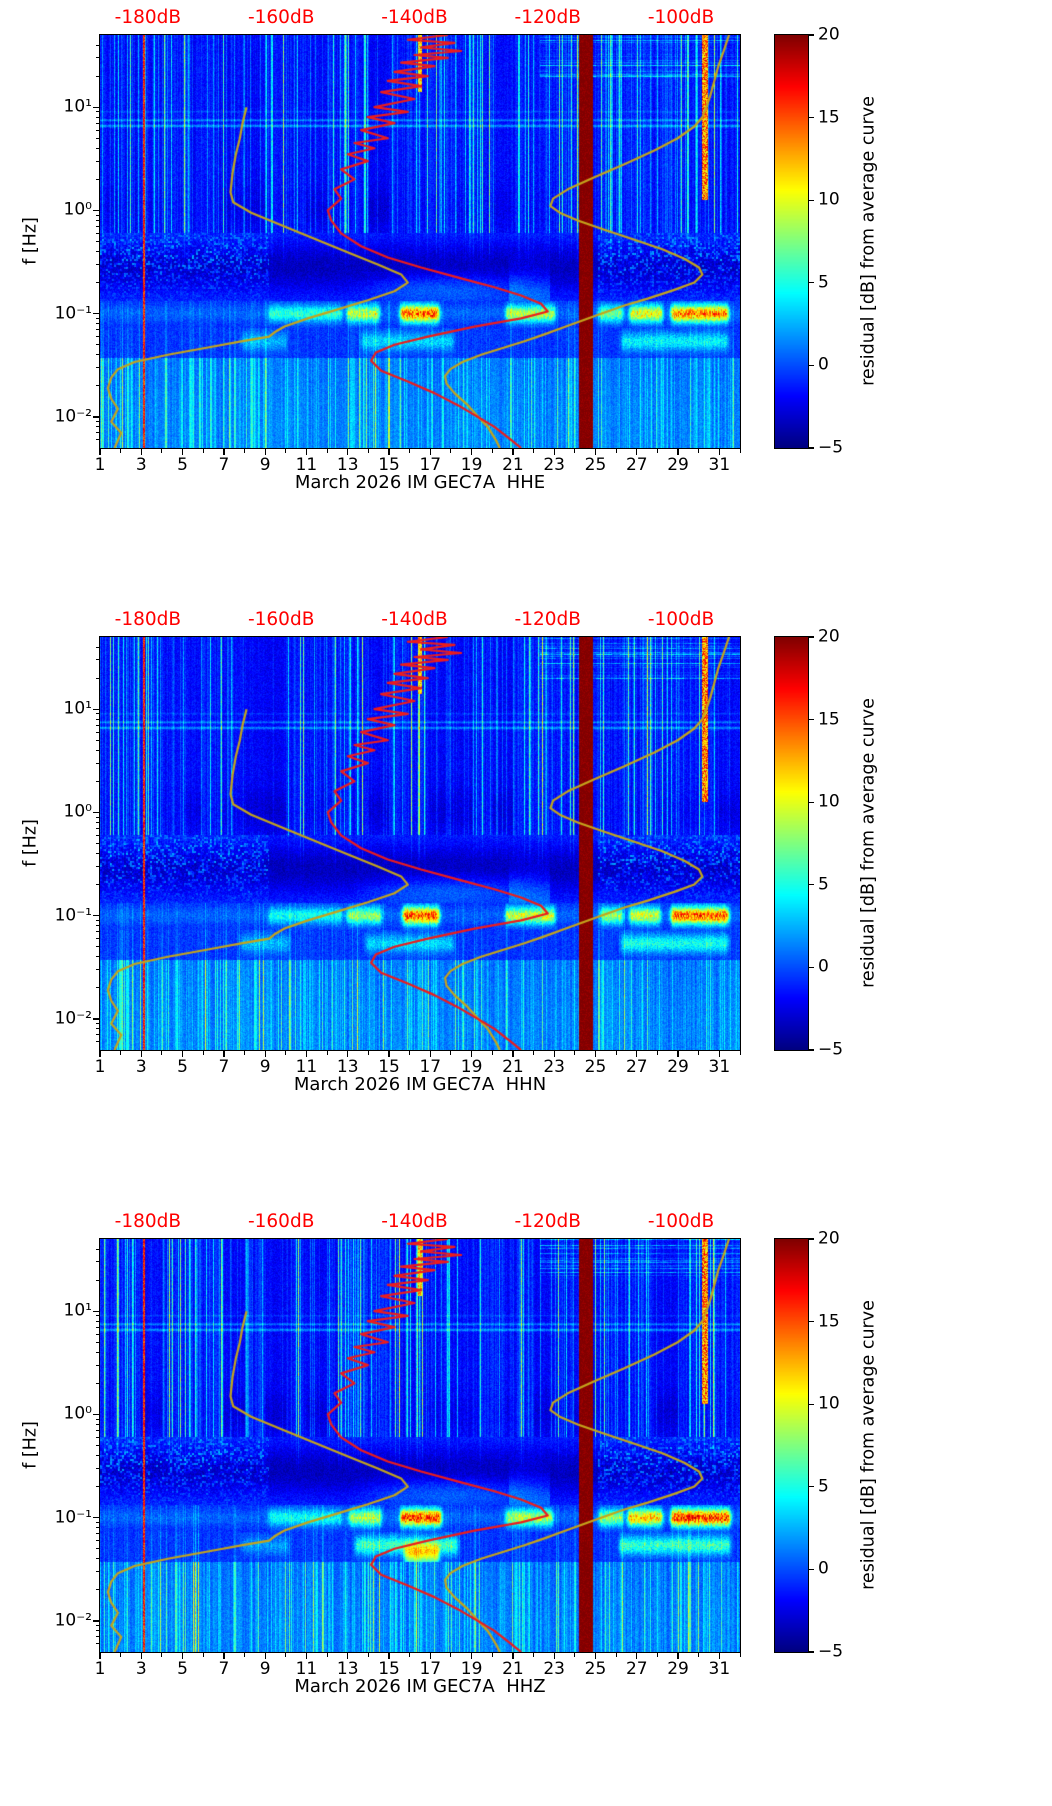  I want to click on colorbar-tick-label: −5, so click(831, 1651).